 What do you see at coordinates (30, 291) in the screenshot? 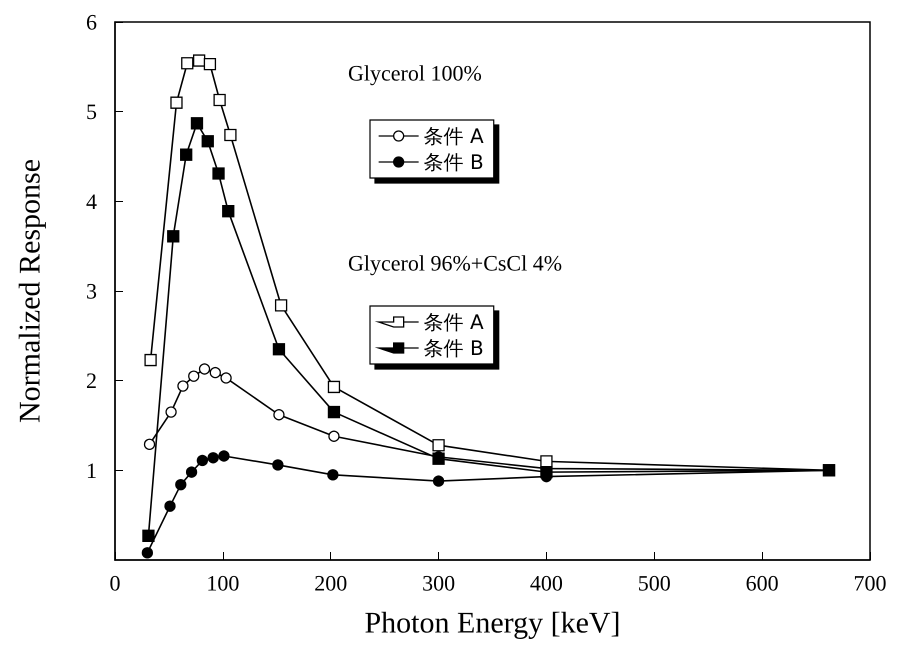
I see `y-axis-title: Normalized Response` at bounding box center [30, 291].